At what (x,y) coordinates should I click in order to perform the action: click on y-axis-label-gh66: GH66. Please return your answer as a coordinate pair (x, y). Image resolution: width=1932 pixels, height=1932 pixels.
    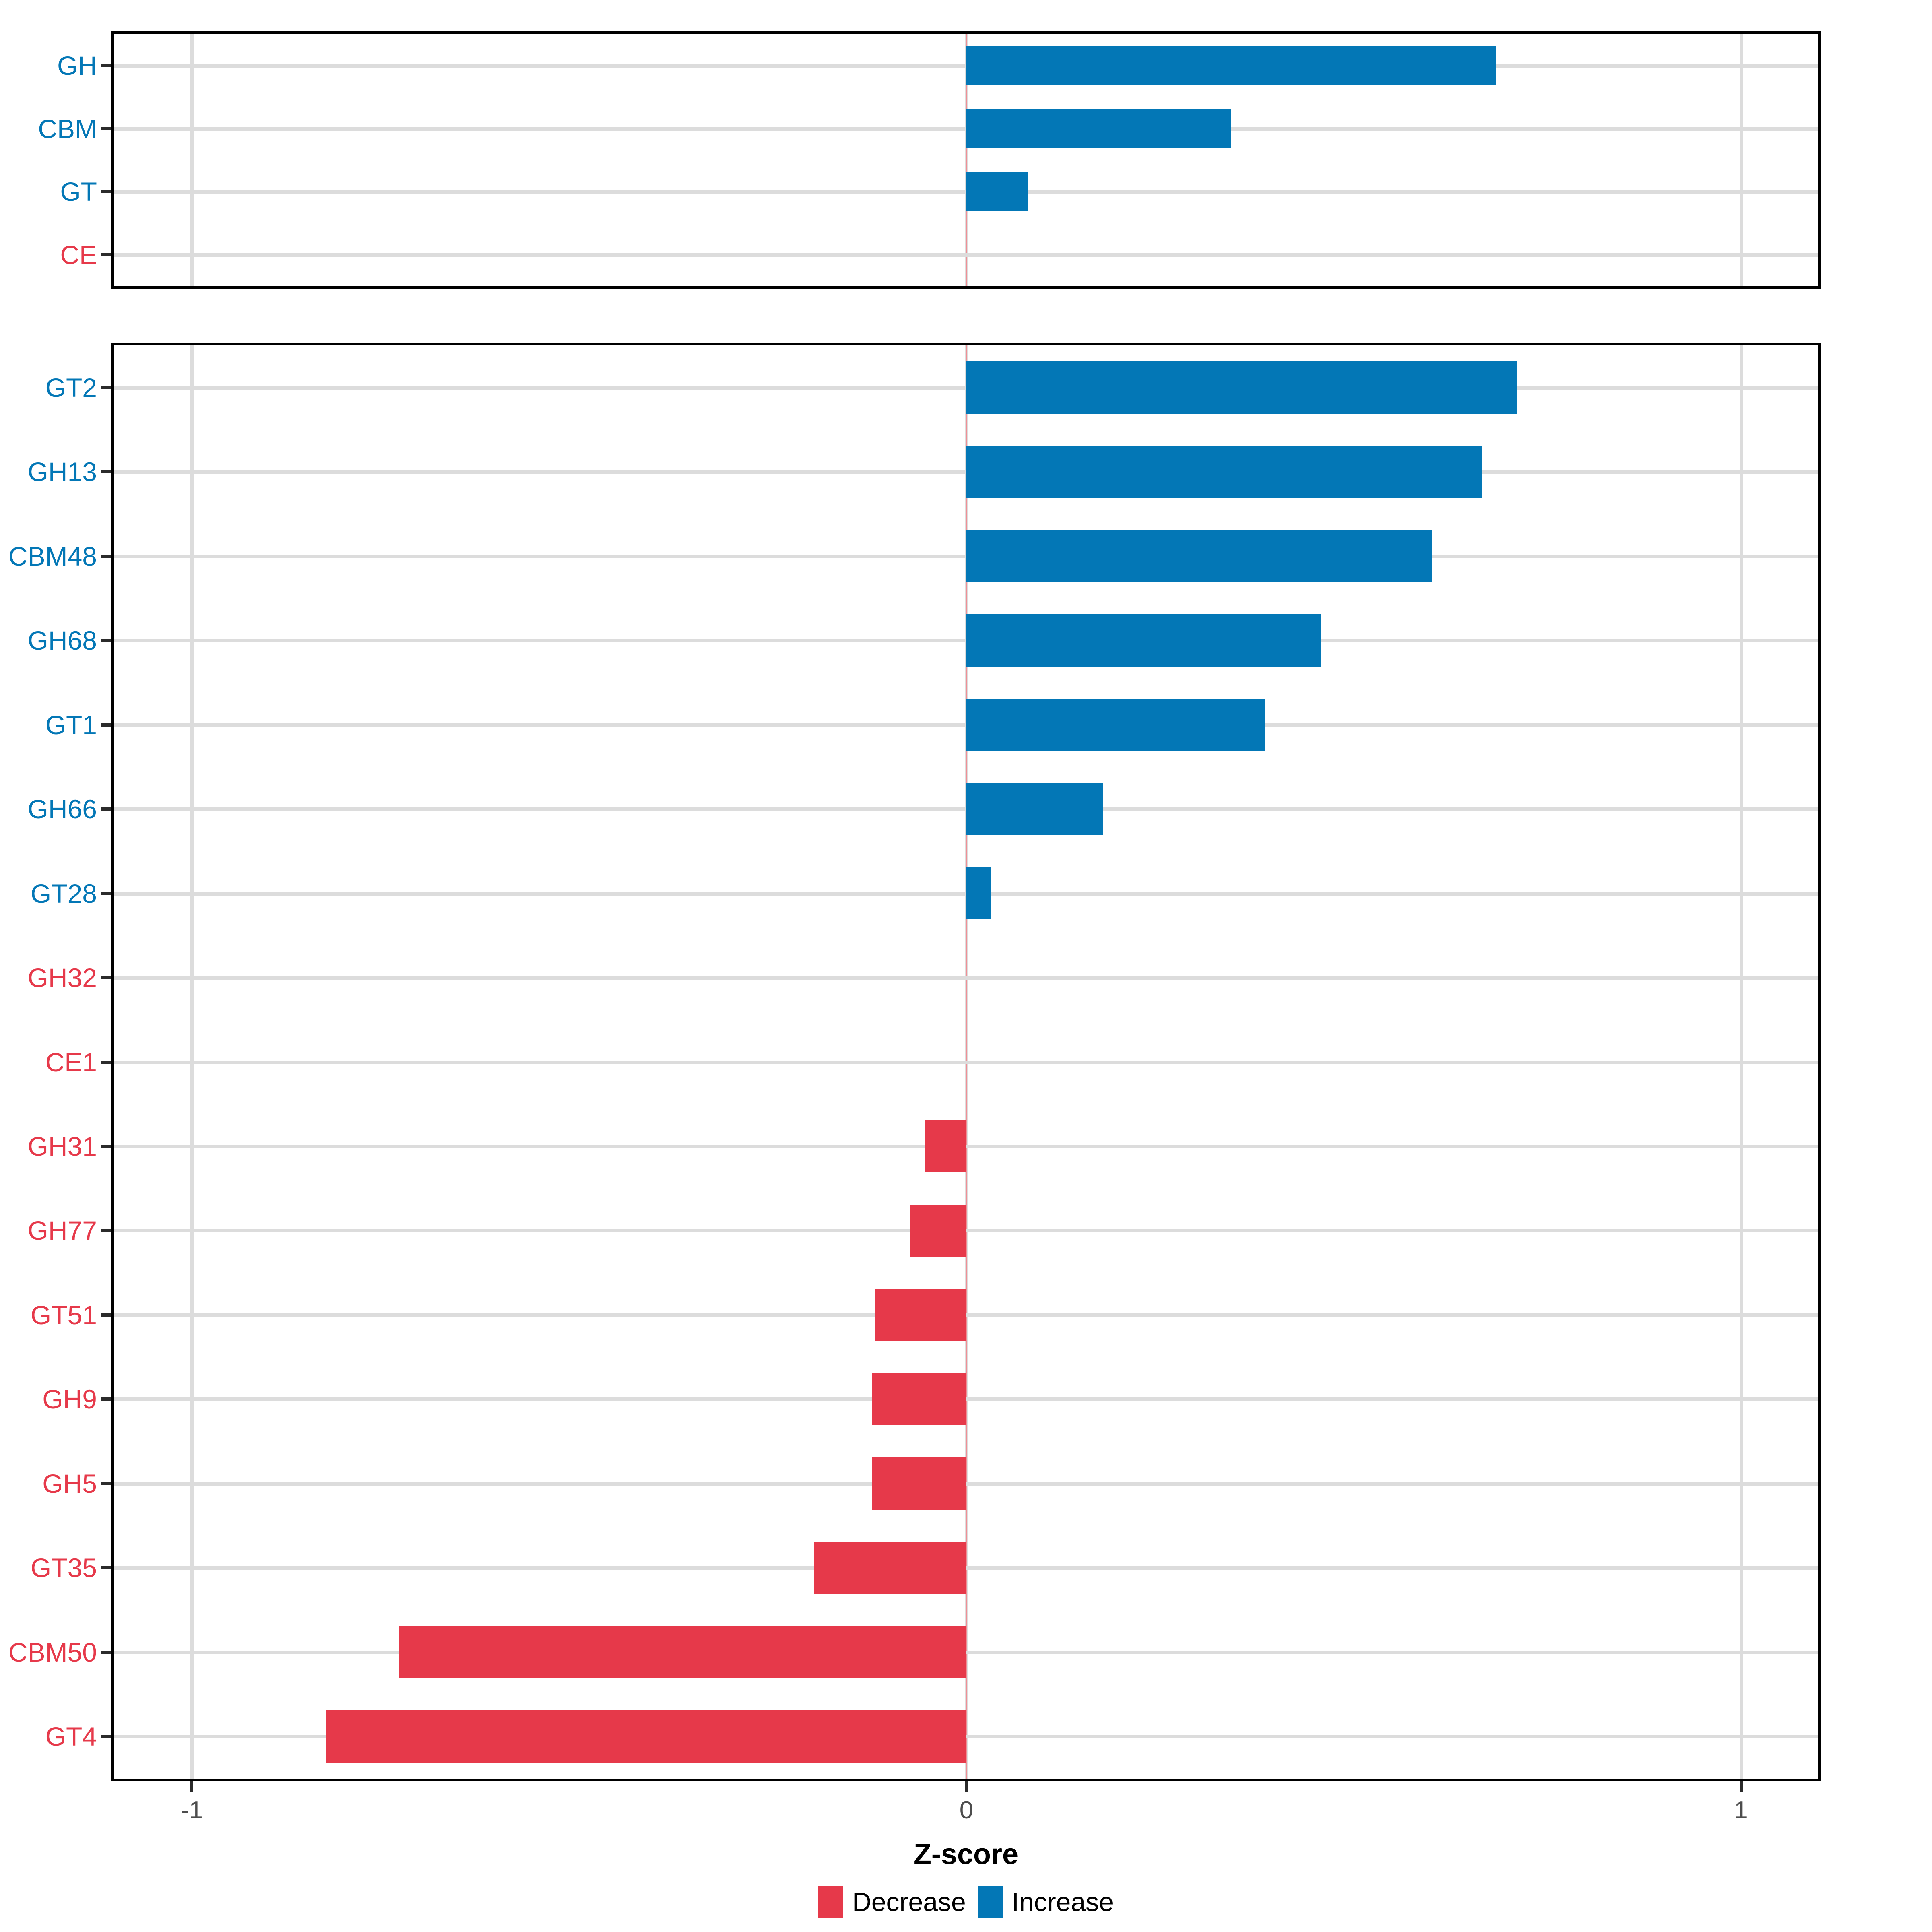
    Looking at the image, I should click on (62, 809).